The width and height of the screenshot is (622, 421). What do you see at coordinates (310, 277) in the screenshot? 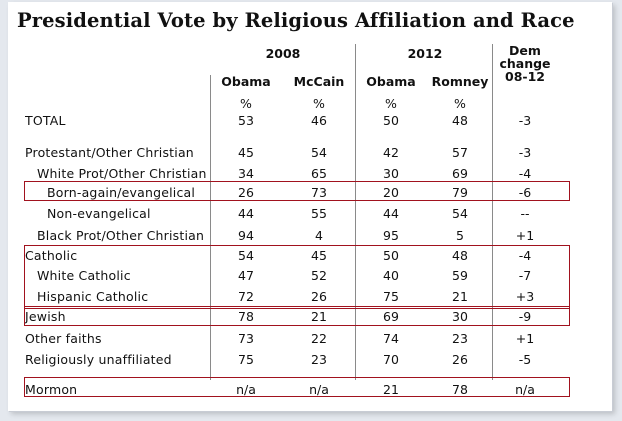
I see `table-row: White Catholic 47 52 40 59 -7` at bounding box center [310, 277].